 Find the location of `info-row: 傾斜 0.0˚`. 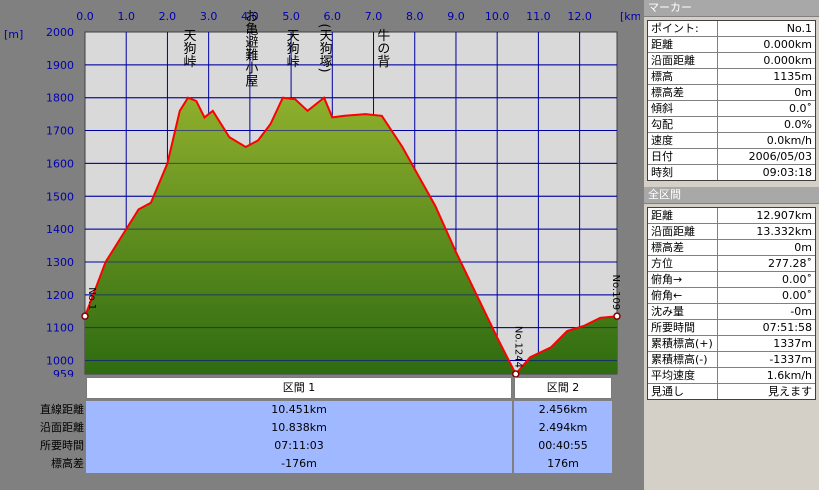

info-row: 傾斜 0.0˚ is located at coordinates (731, 109).